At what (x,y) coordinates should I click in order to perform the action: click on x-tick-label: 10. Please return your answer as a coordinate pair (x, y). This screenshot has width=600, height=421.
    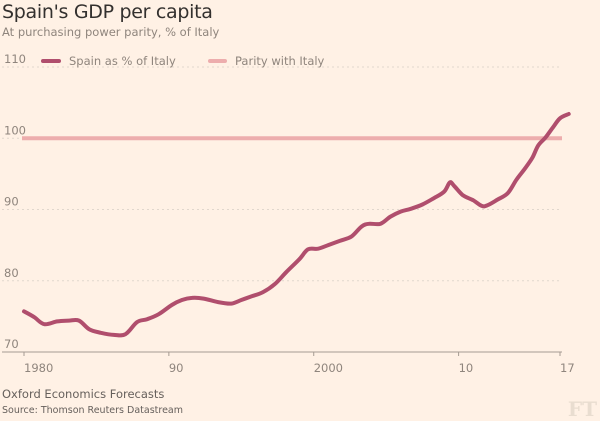
    Looking at the image, I should click on (466, 368).